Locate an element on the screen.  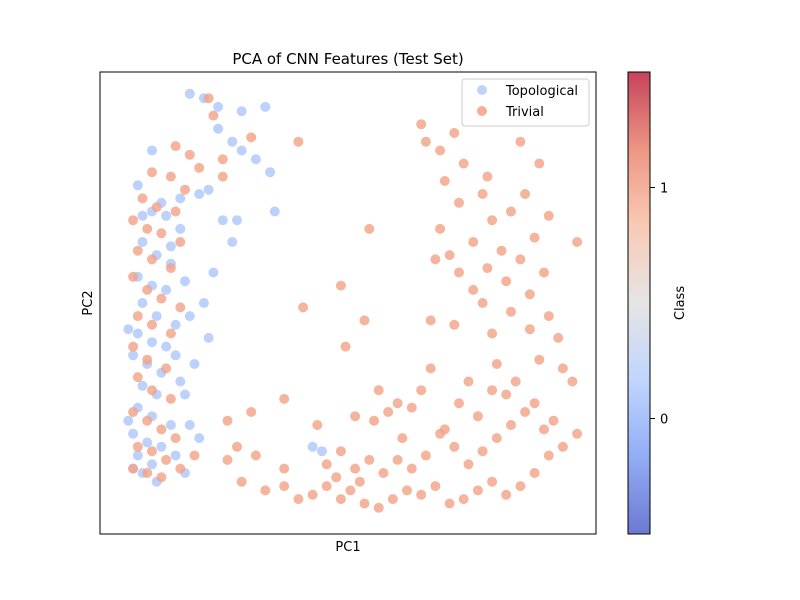
colorbar-tick-label-0: 0 is located at coordinates (664, 420).